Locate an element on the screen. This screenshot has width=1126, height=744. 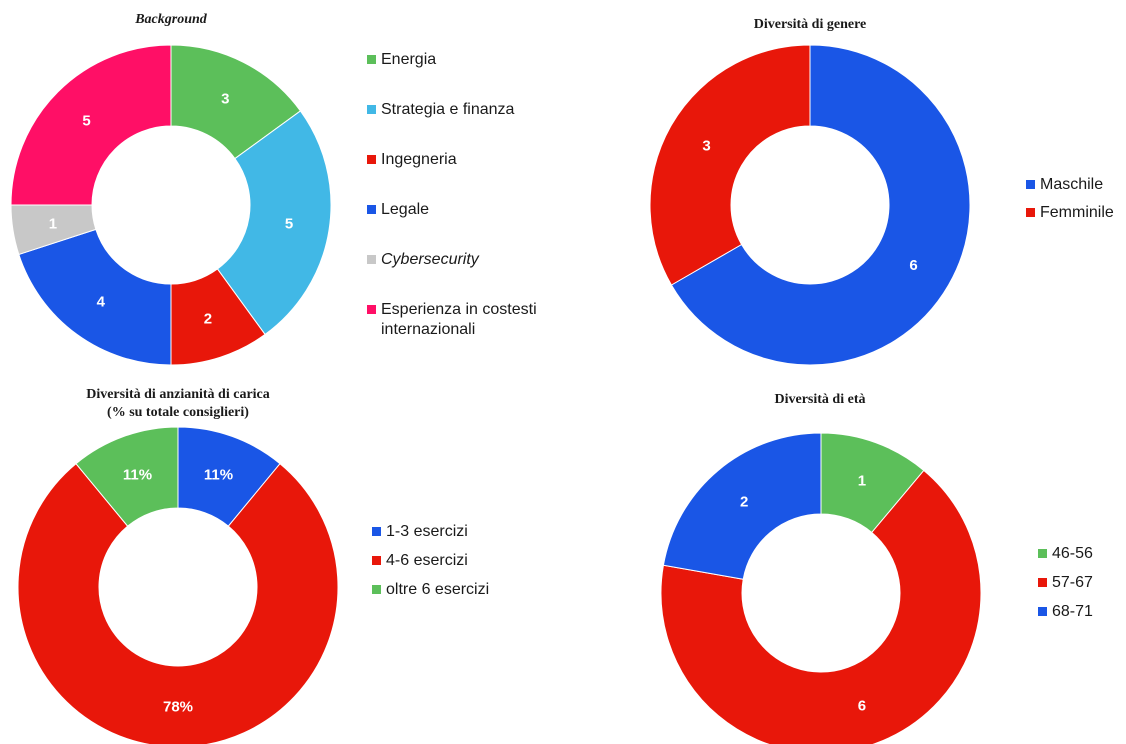
legend-item: 57-67 is located at coordinates (1065, 583).